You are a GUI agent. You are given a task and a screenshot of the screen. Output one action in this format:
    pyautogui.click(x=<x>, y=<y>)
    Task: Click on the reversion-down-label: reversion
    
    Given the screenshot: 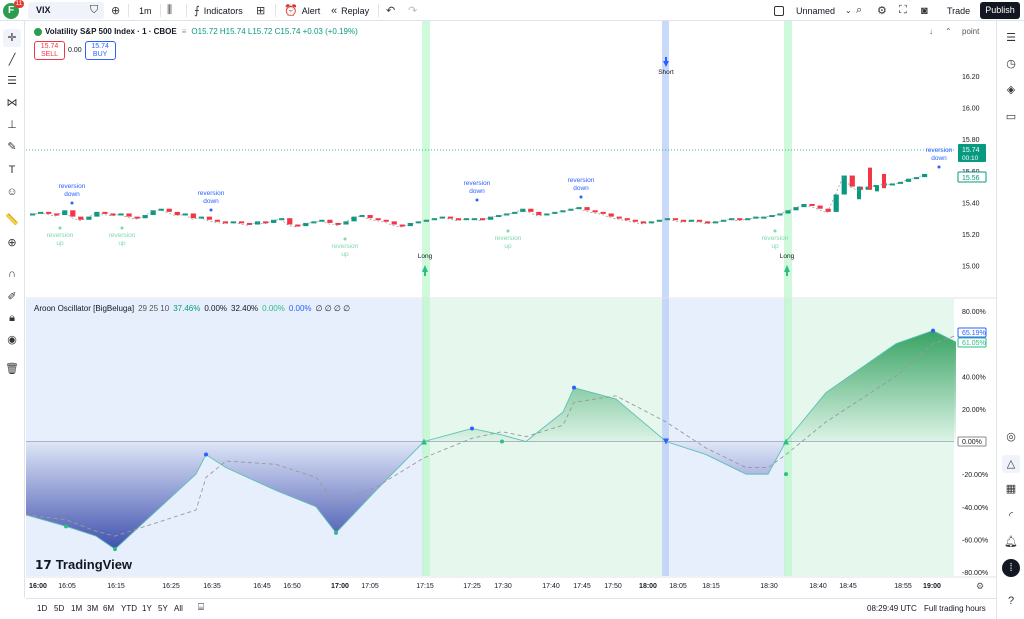 What is the action you would take?
    pyautogui.click(x=939, y=150)
    